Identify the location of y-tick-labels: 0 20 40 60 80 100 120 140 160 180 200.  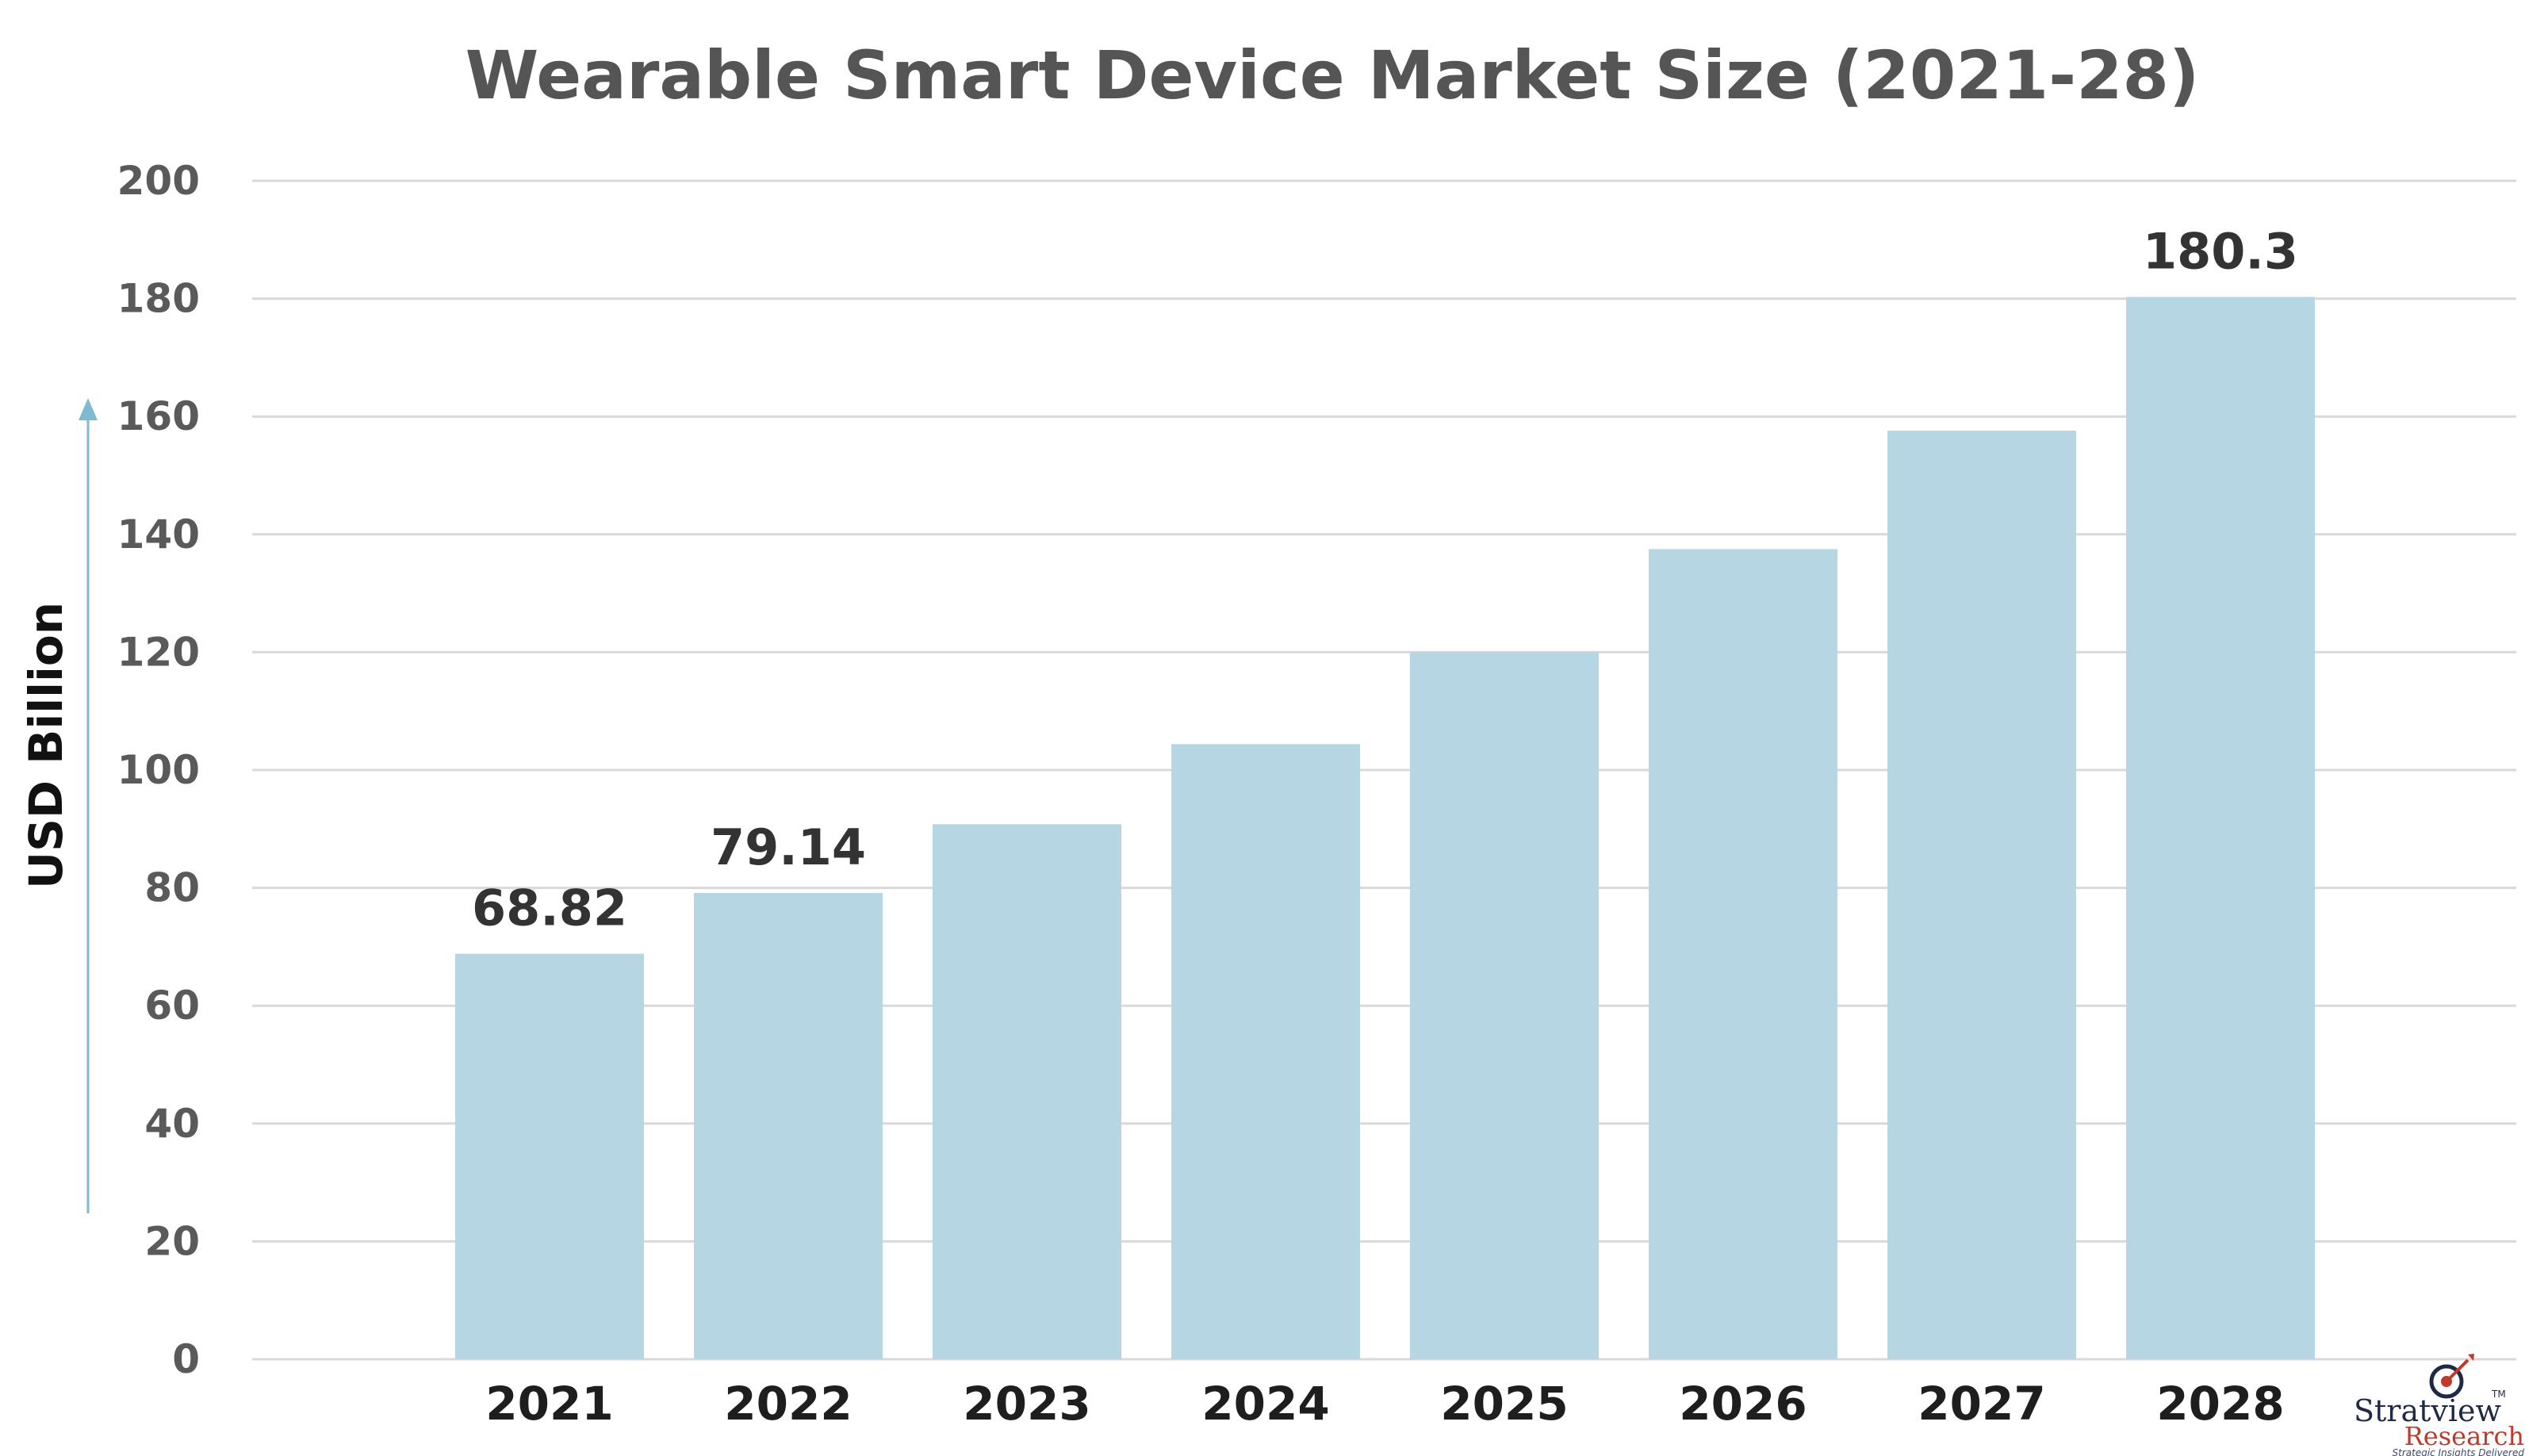
(158, 770).